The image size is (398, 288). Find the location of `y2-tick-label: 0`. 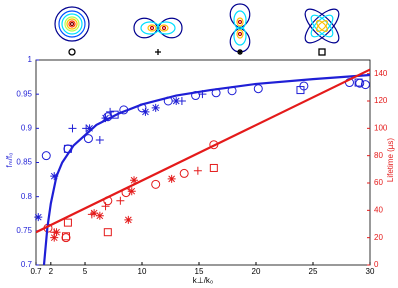

y2-tick-label: 0 is located at coordinates (376, 264).